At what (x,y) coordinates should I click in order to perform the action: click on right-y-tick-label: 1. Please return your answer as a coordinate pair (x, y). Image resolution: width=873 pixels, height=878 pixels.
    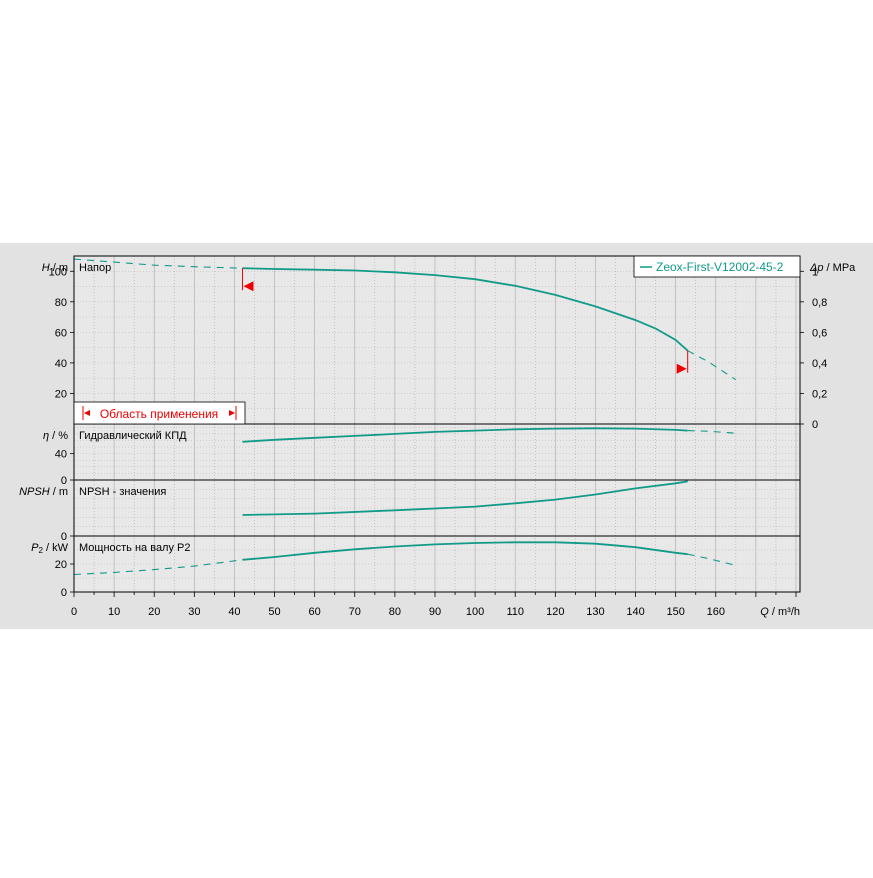
    Looking at the image, I should click on (815, 272).